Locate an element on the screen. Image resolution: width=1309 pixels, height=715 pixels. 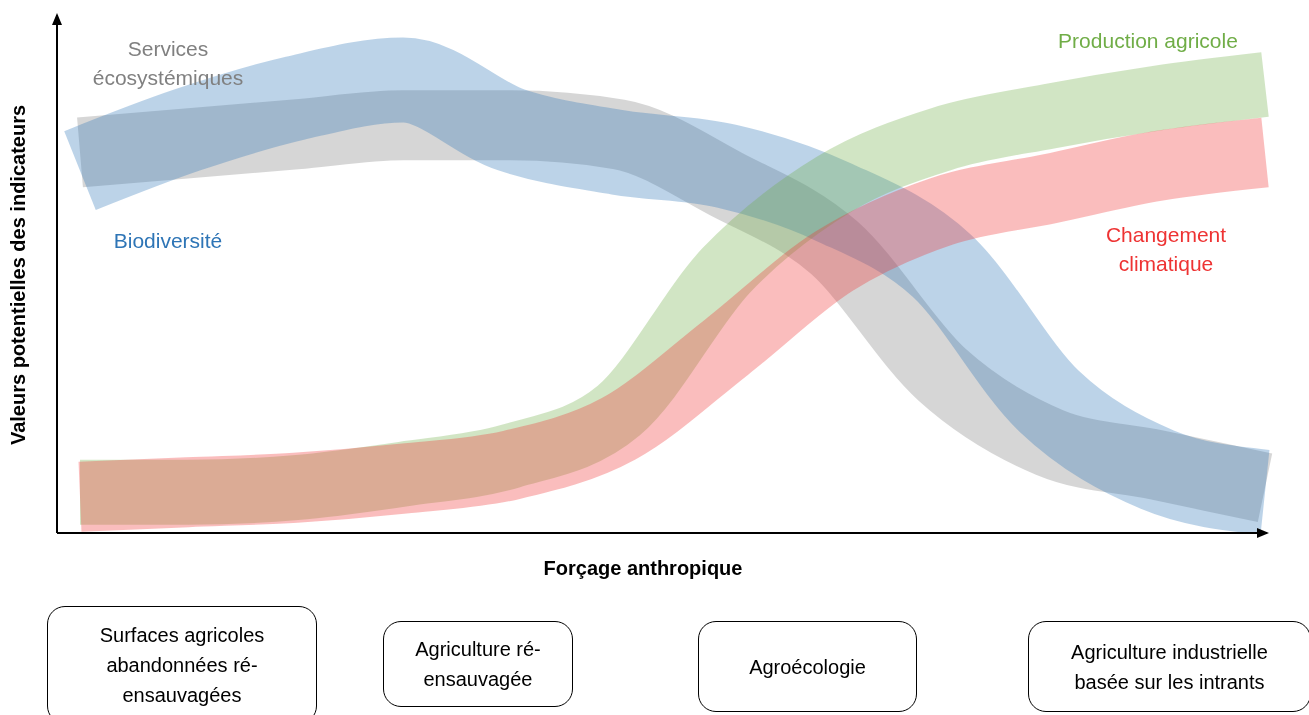
text: Changement climatique is located at coordinates (1166, 249).